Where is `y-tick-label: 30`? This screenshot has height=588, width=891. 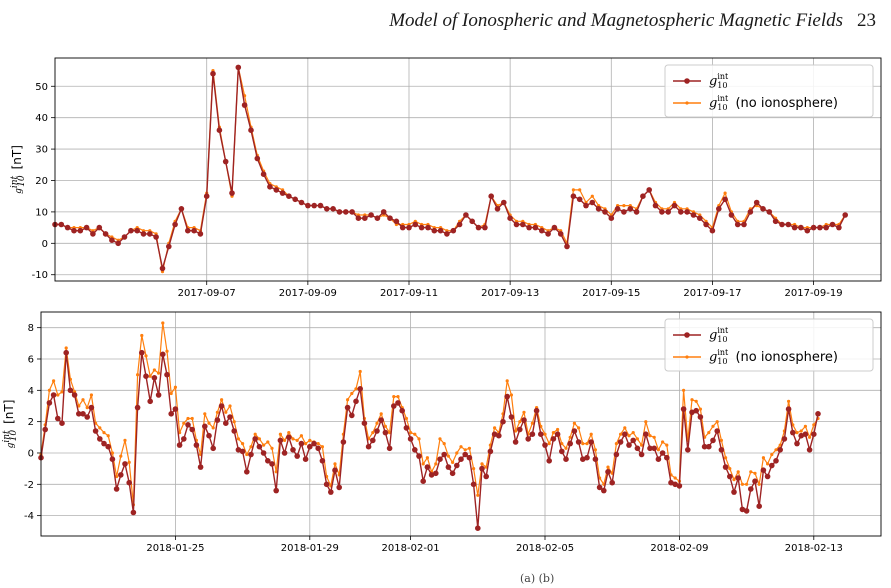
y-tick-label: 30 is located at coordinates (41, 150).